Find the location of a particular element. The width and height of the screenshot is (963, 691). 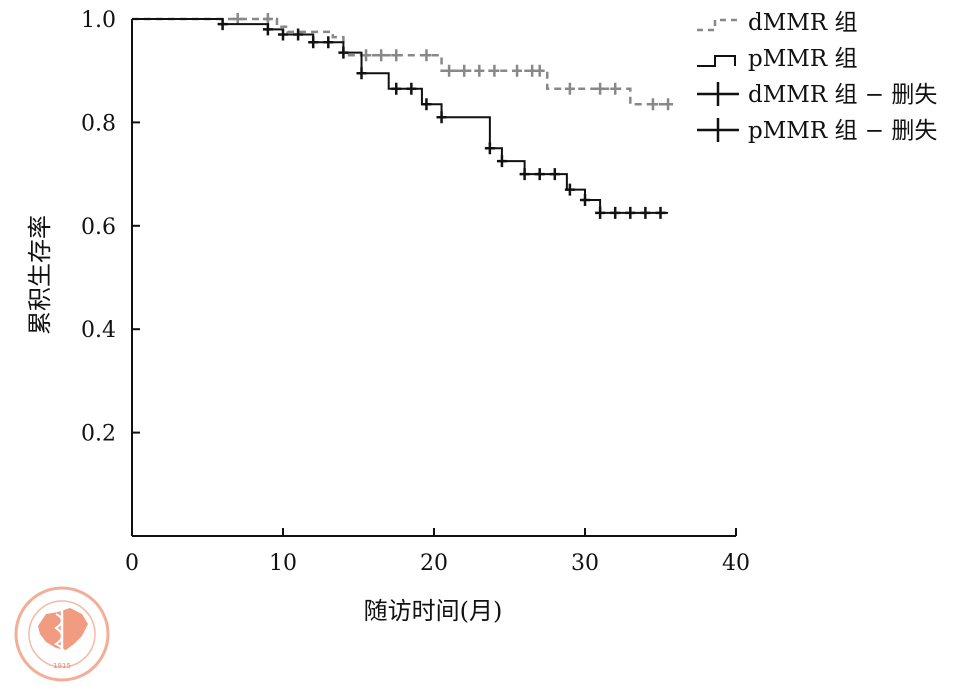

legend-label: pMMR 组 is located at coordinates (802, 59).